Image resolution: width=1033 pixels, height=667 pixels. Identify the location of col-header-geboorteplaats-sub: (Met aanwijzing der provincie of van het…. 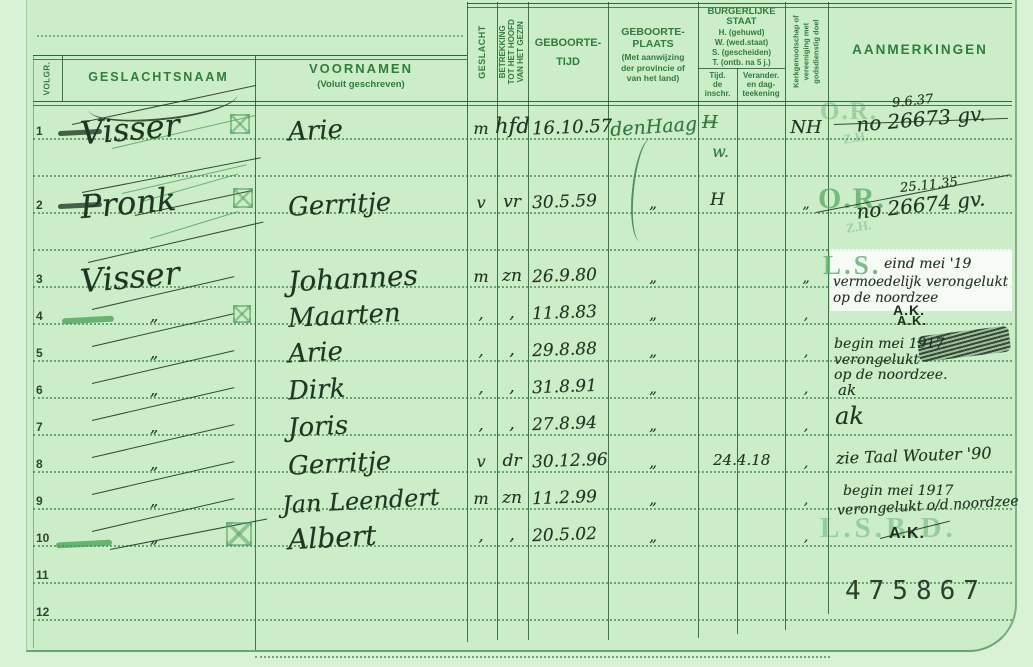
(653, 68).